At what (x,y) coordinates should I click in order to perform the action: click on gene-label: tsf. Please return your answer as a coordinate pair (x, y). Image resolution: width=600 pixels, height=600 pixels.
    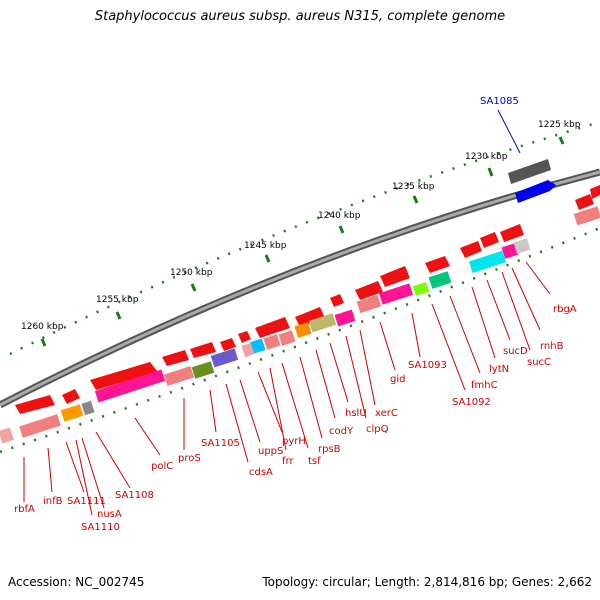
    Looking at the image, I should click on (314, 461).